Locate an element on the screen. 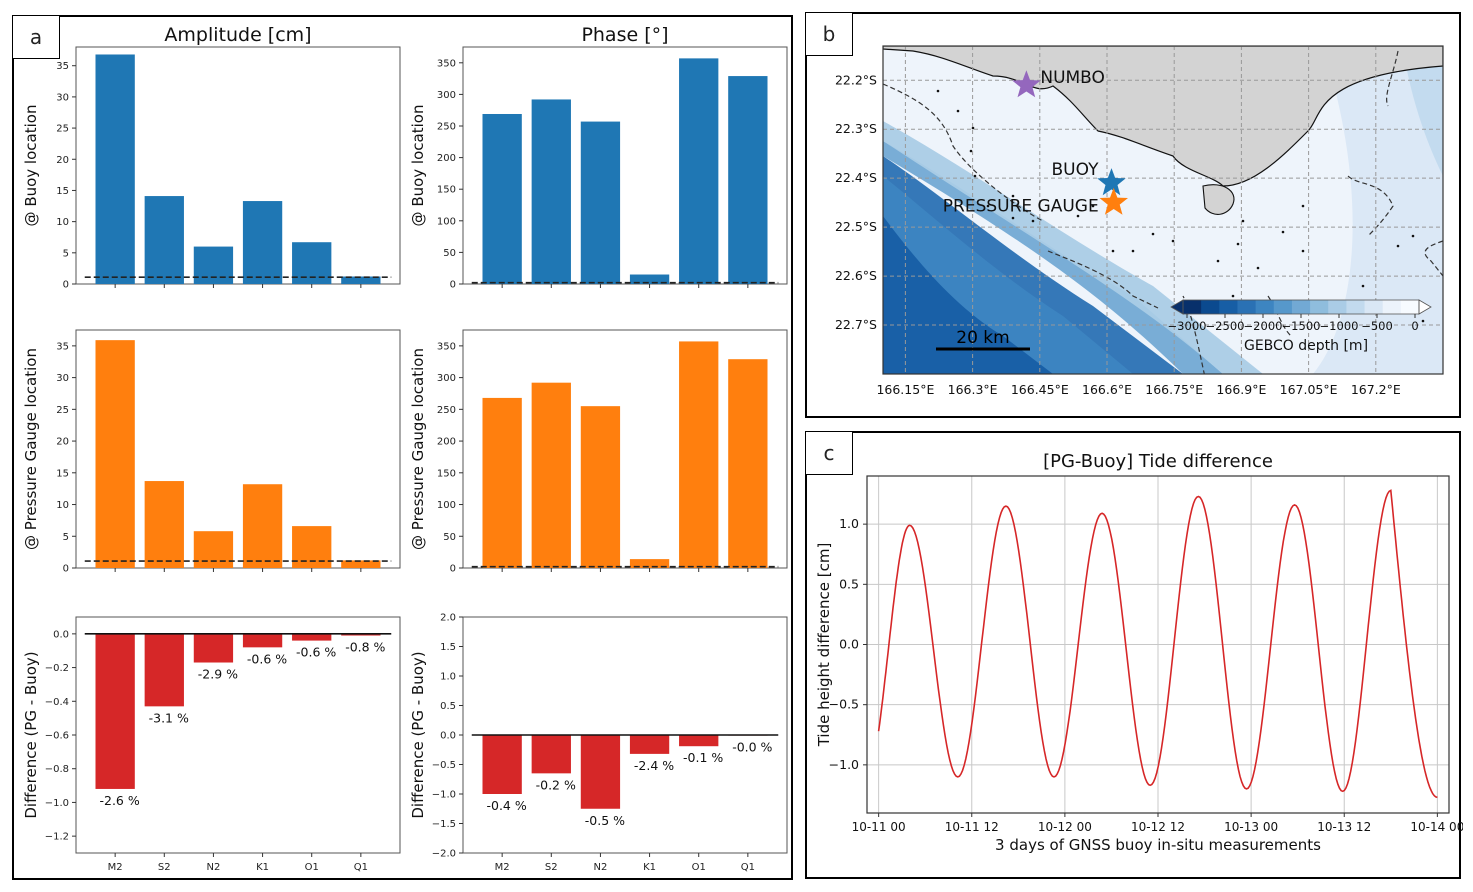 The image size is (1473, 892). latitude-tick-label: 22.3°S is located at coordinates (856, 128).